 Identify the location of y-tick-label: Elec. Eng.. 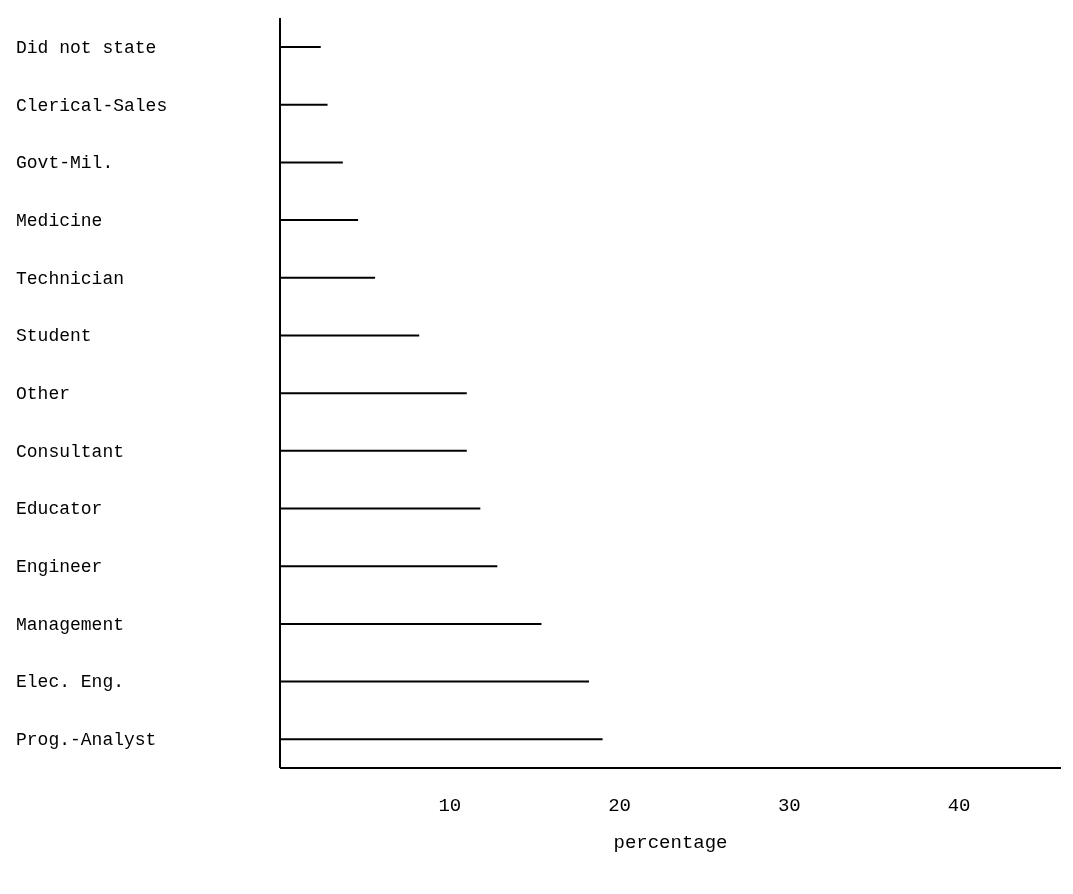
(70, 682).